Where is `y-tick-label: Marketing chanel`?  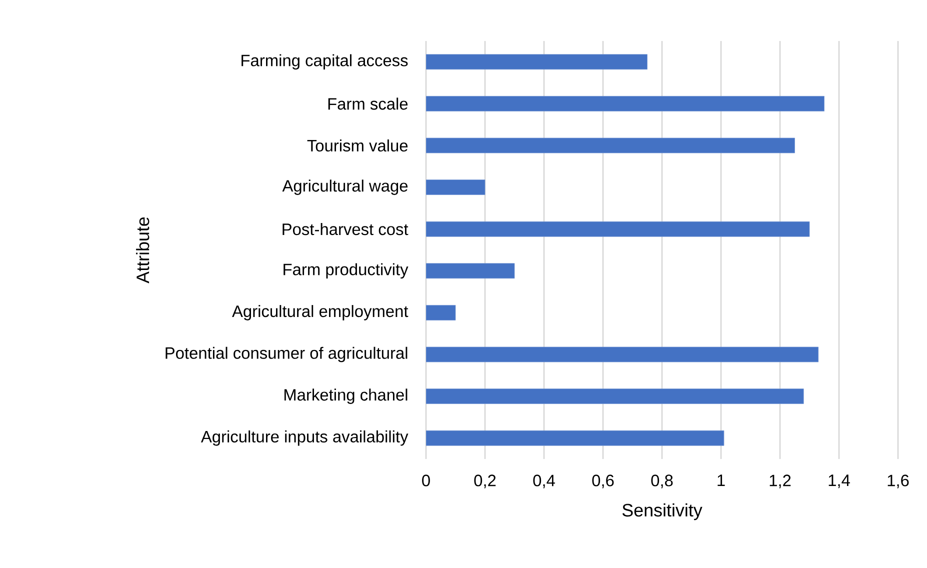
y-tick-label: Marketing chanel is located at coordinates (346, 396).